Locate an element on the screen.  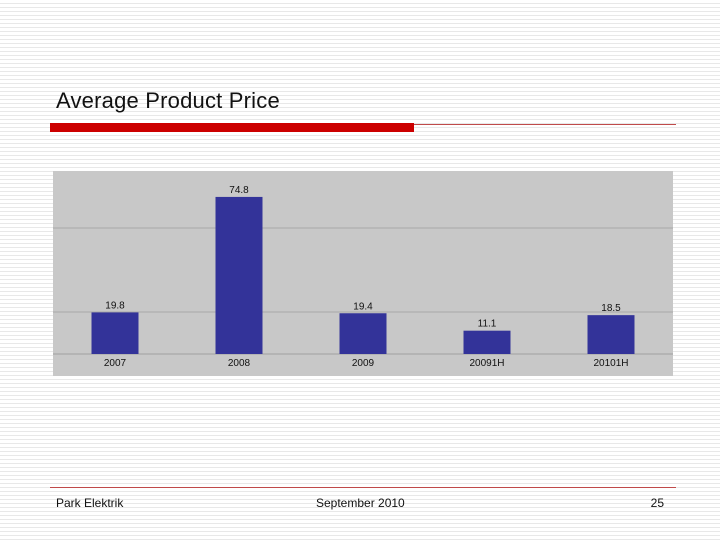
slide-title: Average Product Price is located at coordinates (168, 100).